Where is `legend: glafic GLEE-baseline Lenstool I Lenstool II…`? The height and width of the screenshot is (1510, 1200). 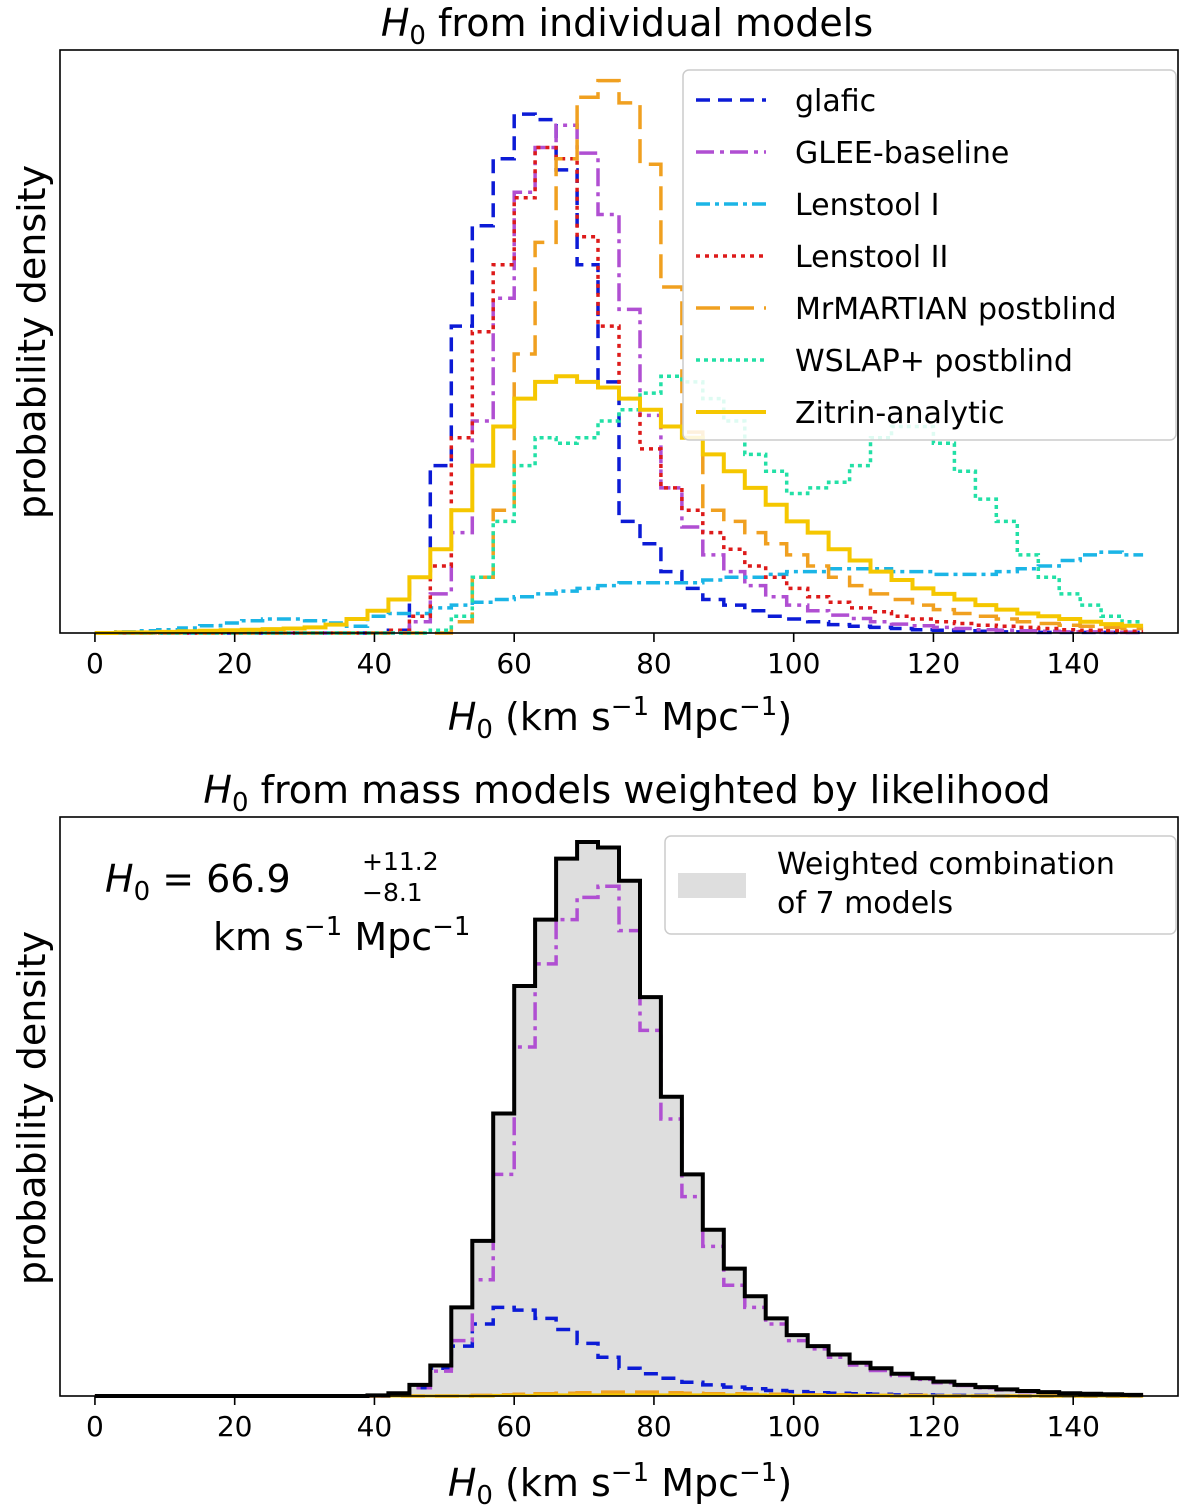
legend: glafic GLEE-baseline Lenstool I Lenstool II… is located at coordinates (929, 255).